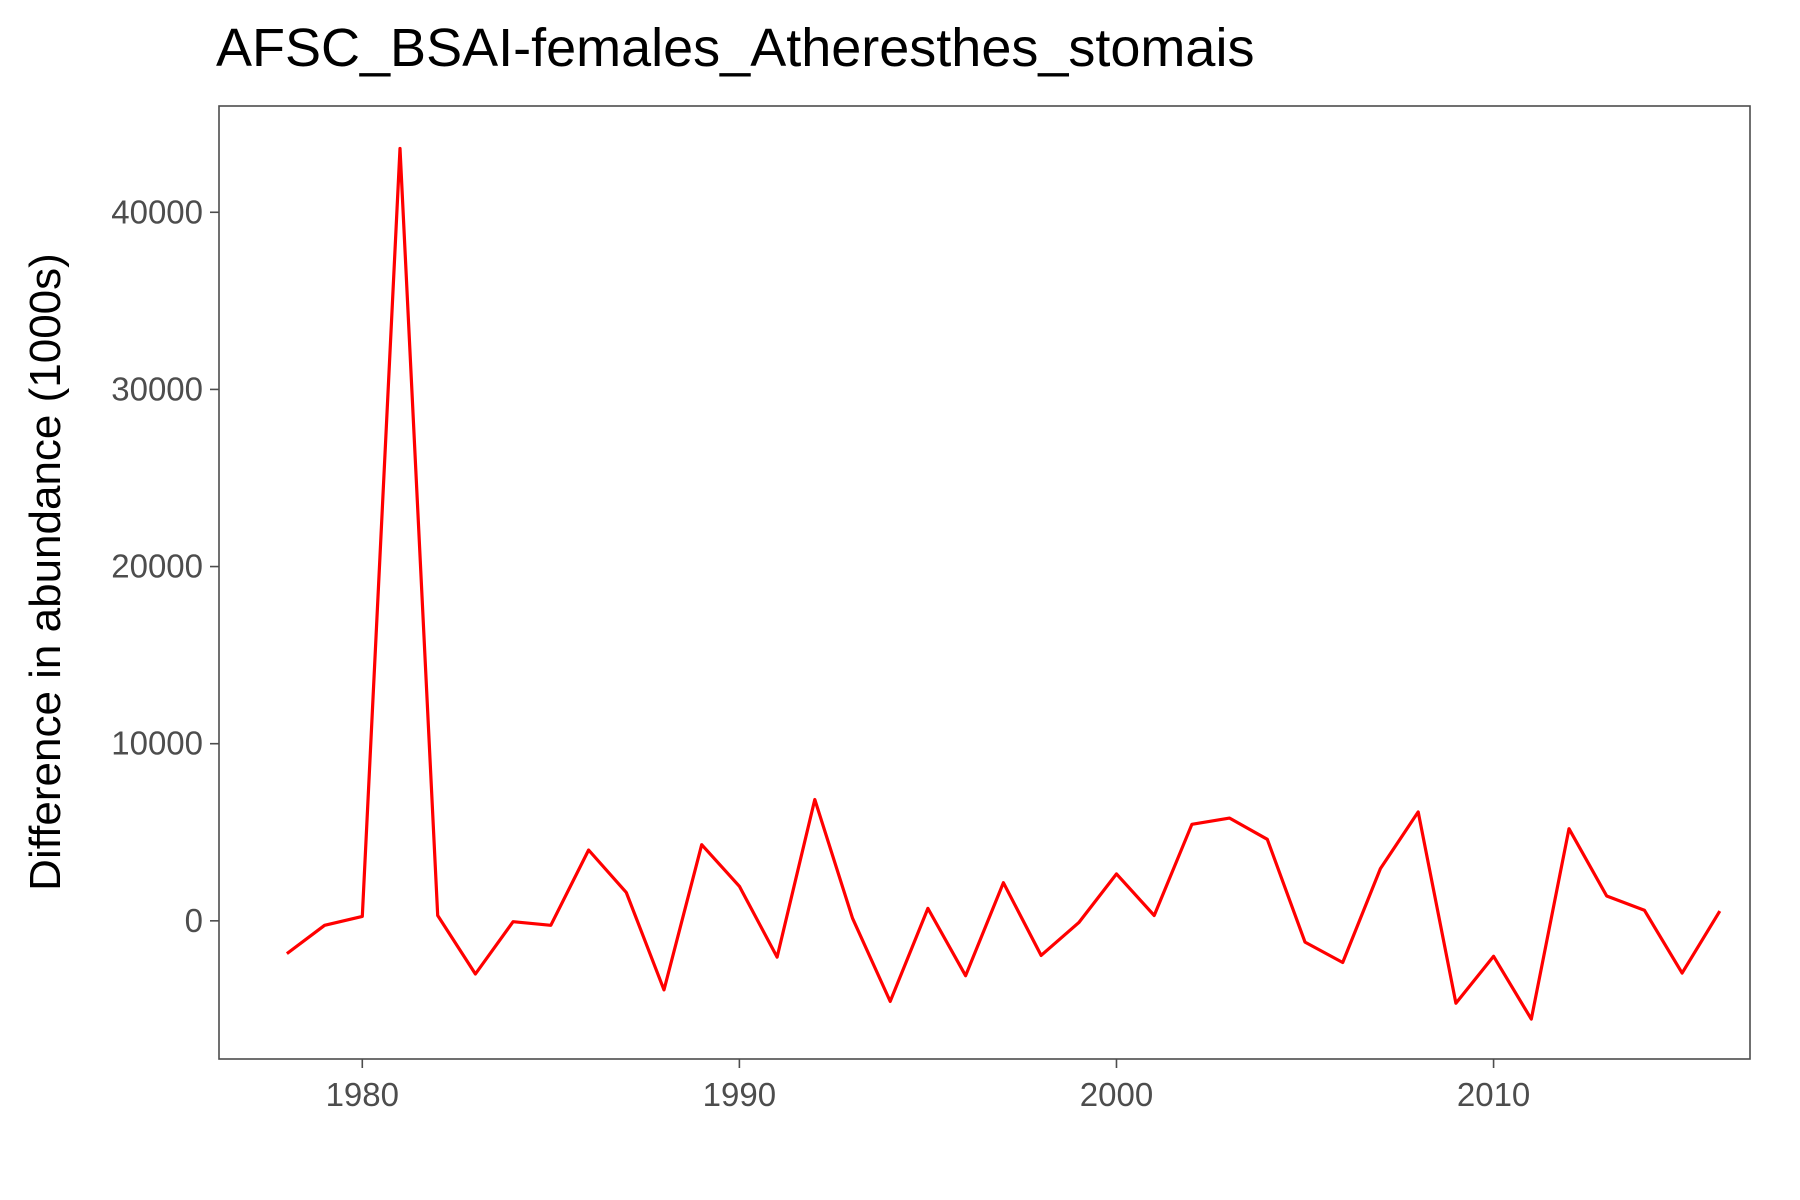  I want to click on x-tick-label: 2010, so click(1493, 1094).